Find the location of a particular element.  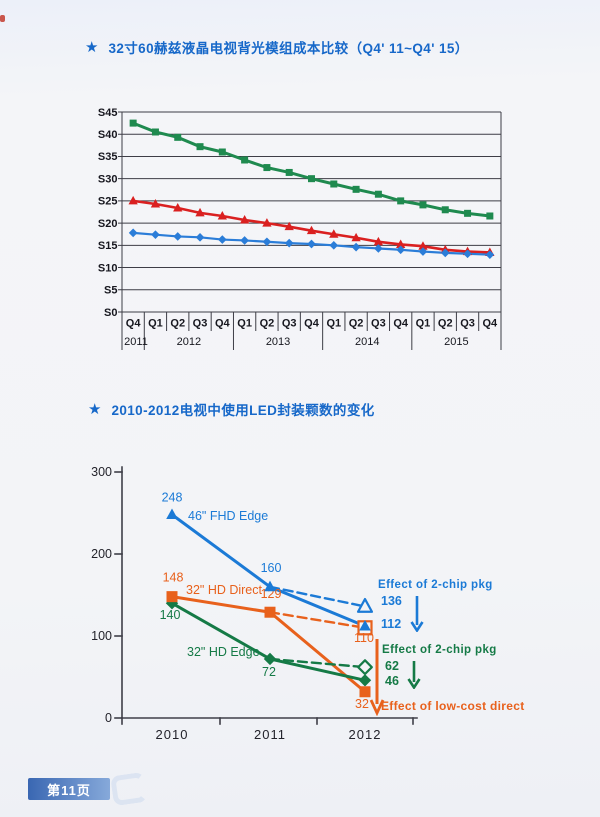

svg-text: S30 is located at coordinates (108, 179).